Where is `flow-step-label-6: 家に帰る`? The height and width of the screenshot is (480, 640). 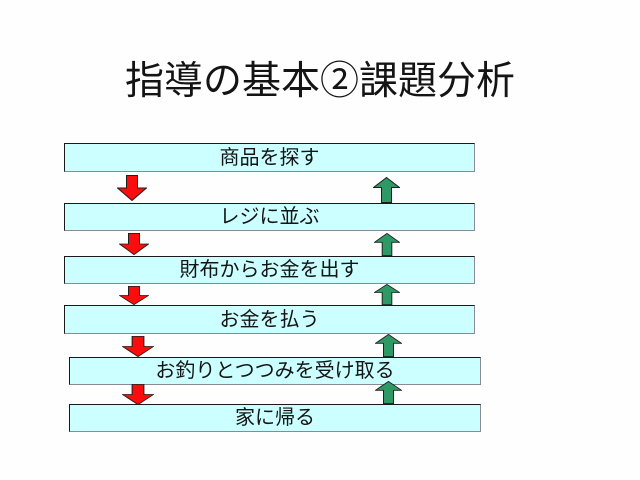
flow-step-label-6: 家に帰る is located at coordinates (275, 418).